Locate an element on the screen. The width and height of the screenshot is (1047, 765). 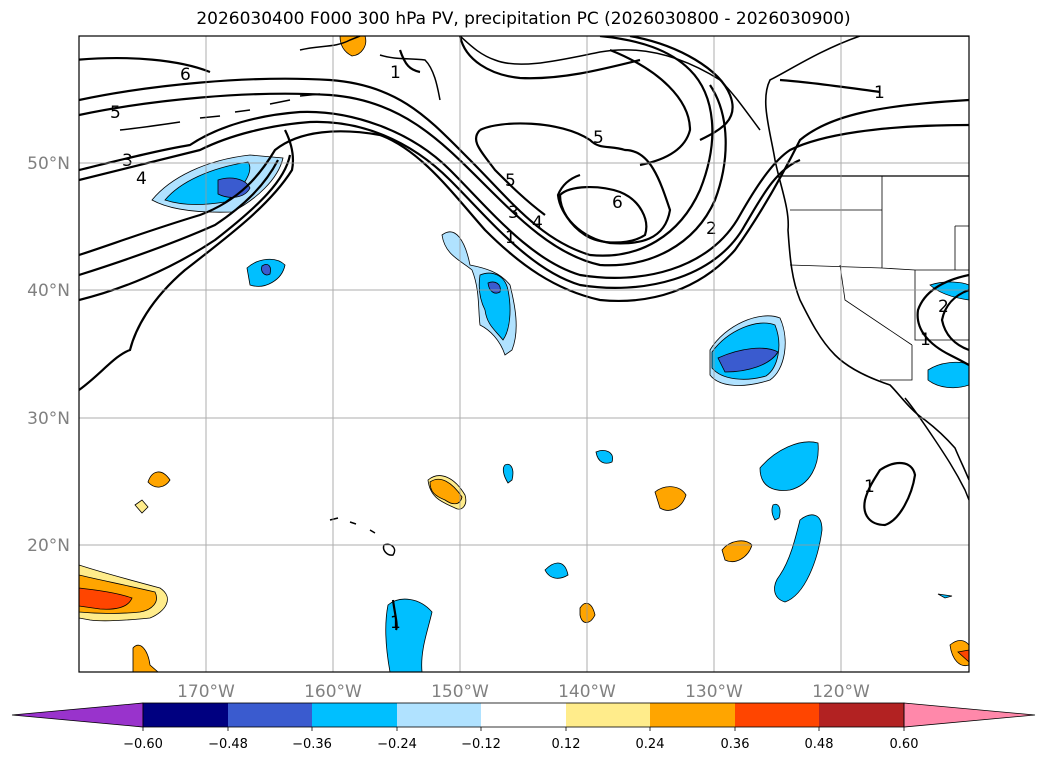
colorbar-extend-low is located at coordinates (77, 715).